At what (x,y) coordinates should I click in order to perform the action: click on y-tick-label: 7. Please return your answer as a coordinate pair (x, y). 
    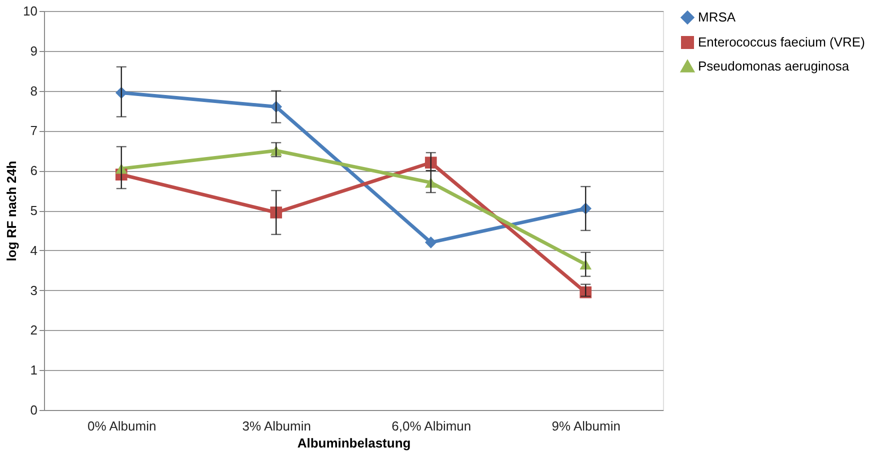
    Looking at the image, I should click on (34, 130).